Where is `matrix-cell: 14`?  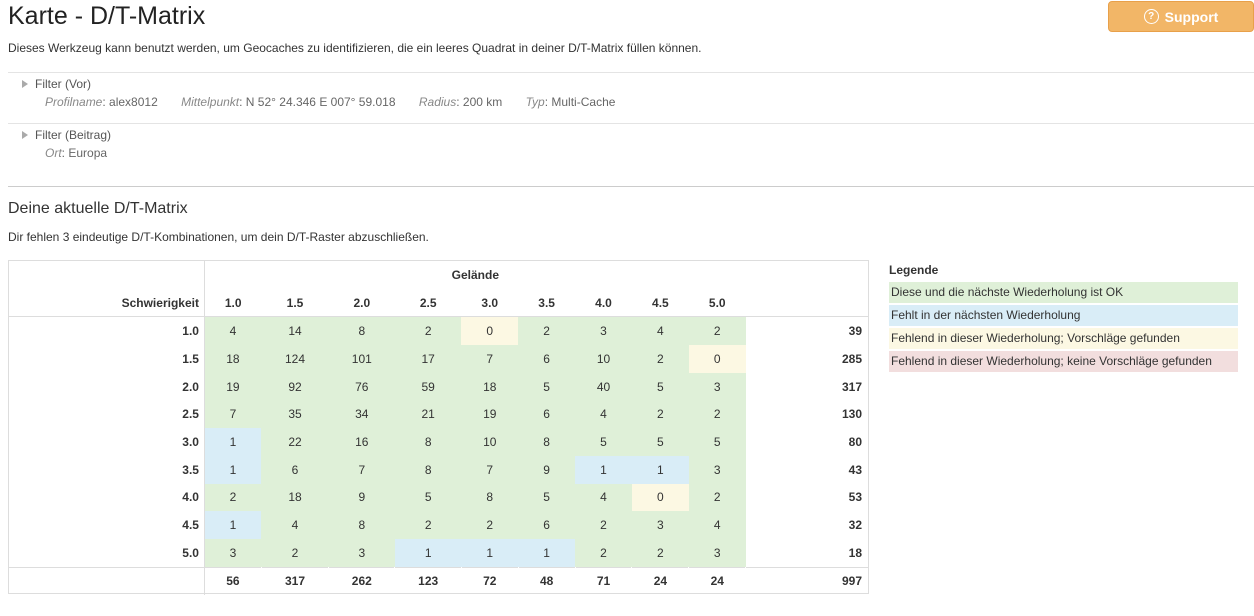
matrix-cell: 14 is located at coordinates (295, 331).